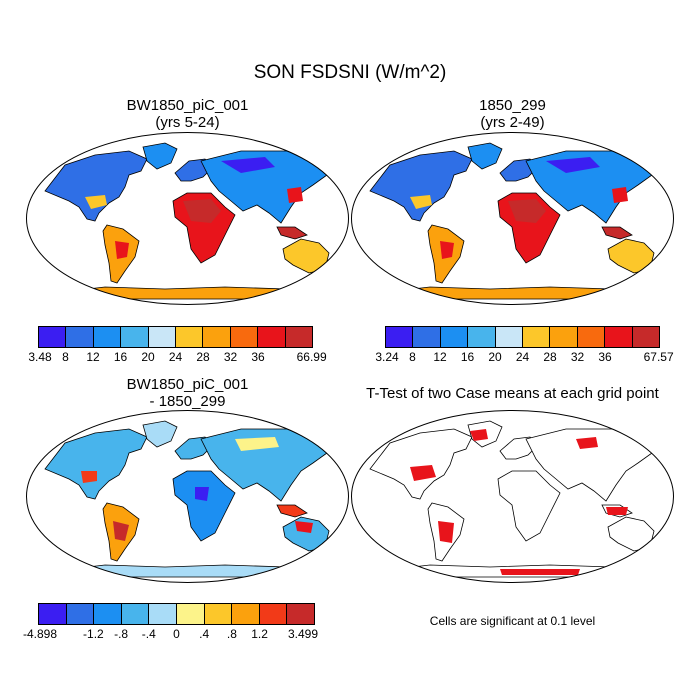 This screenshot has height=700, width=700. What do you see at coordinates (257, 444) in the screenshot?
I see `asia-near-zero-band` at bounding box center [257, 444].